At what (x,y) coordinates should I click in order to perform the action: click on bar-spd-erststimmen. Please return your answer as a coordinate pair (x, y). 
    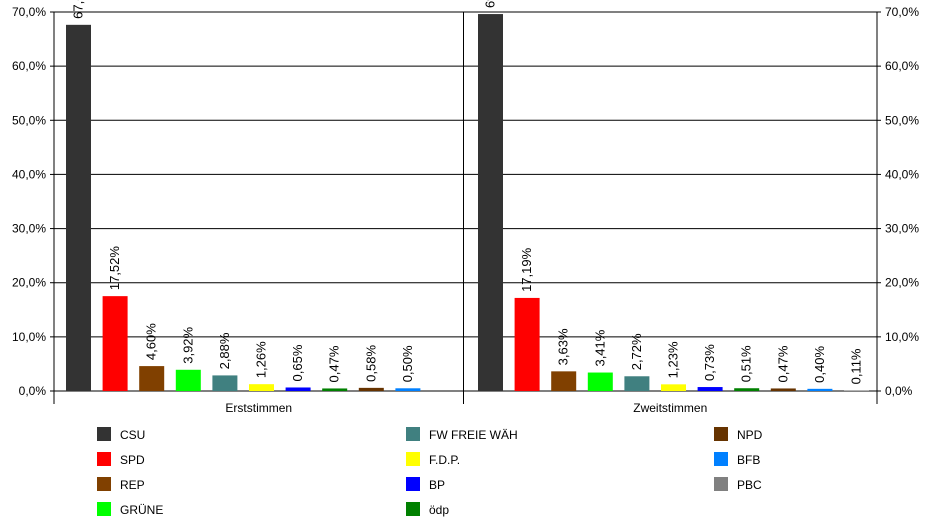
    Looking at the image, I should click on (115, 343).